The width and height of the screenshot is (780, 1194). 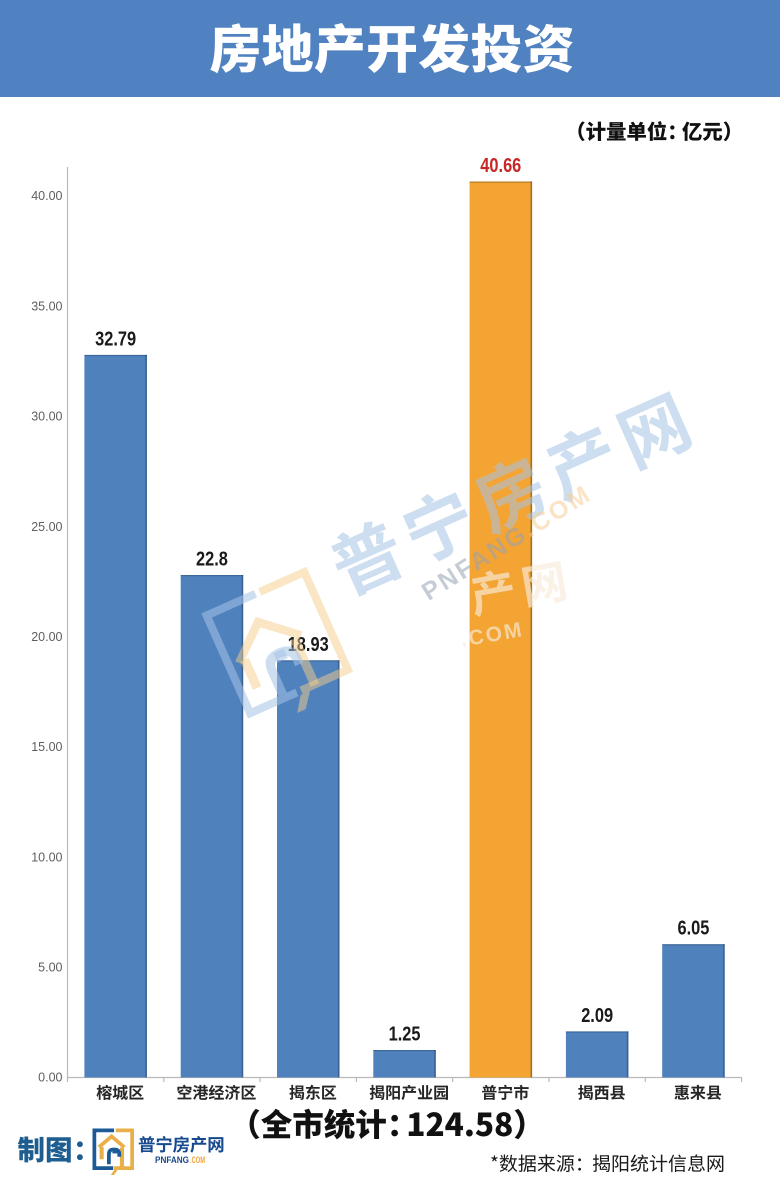 What do you see at coordinates (46, 857) in the screenshot?
I see `svg-text: 10.00` at bounding box center [46, 857].